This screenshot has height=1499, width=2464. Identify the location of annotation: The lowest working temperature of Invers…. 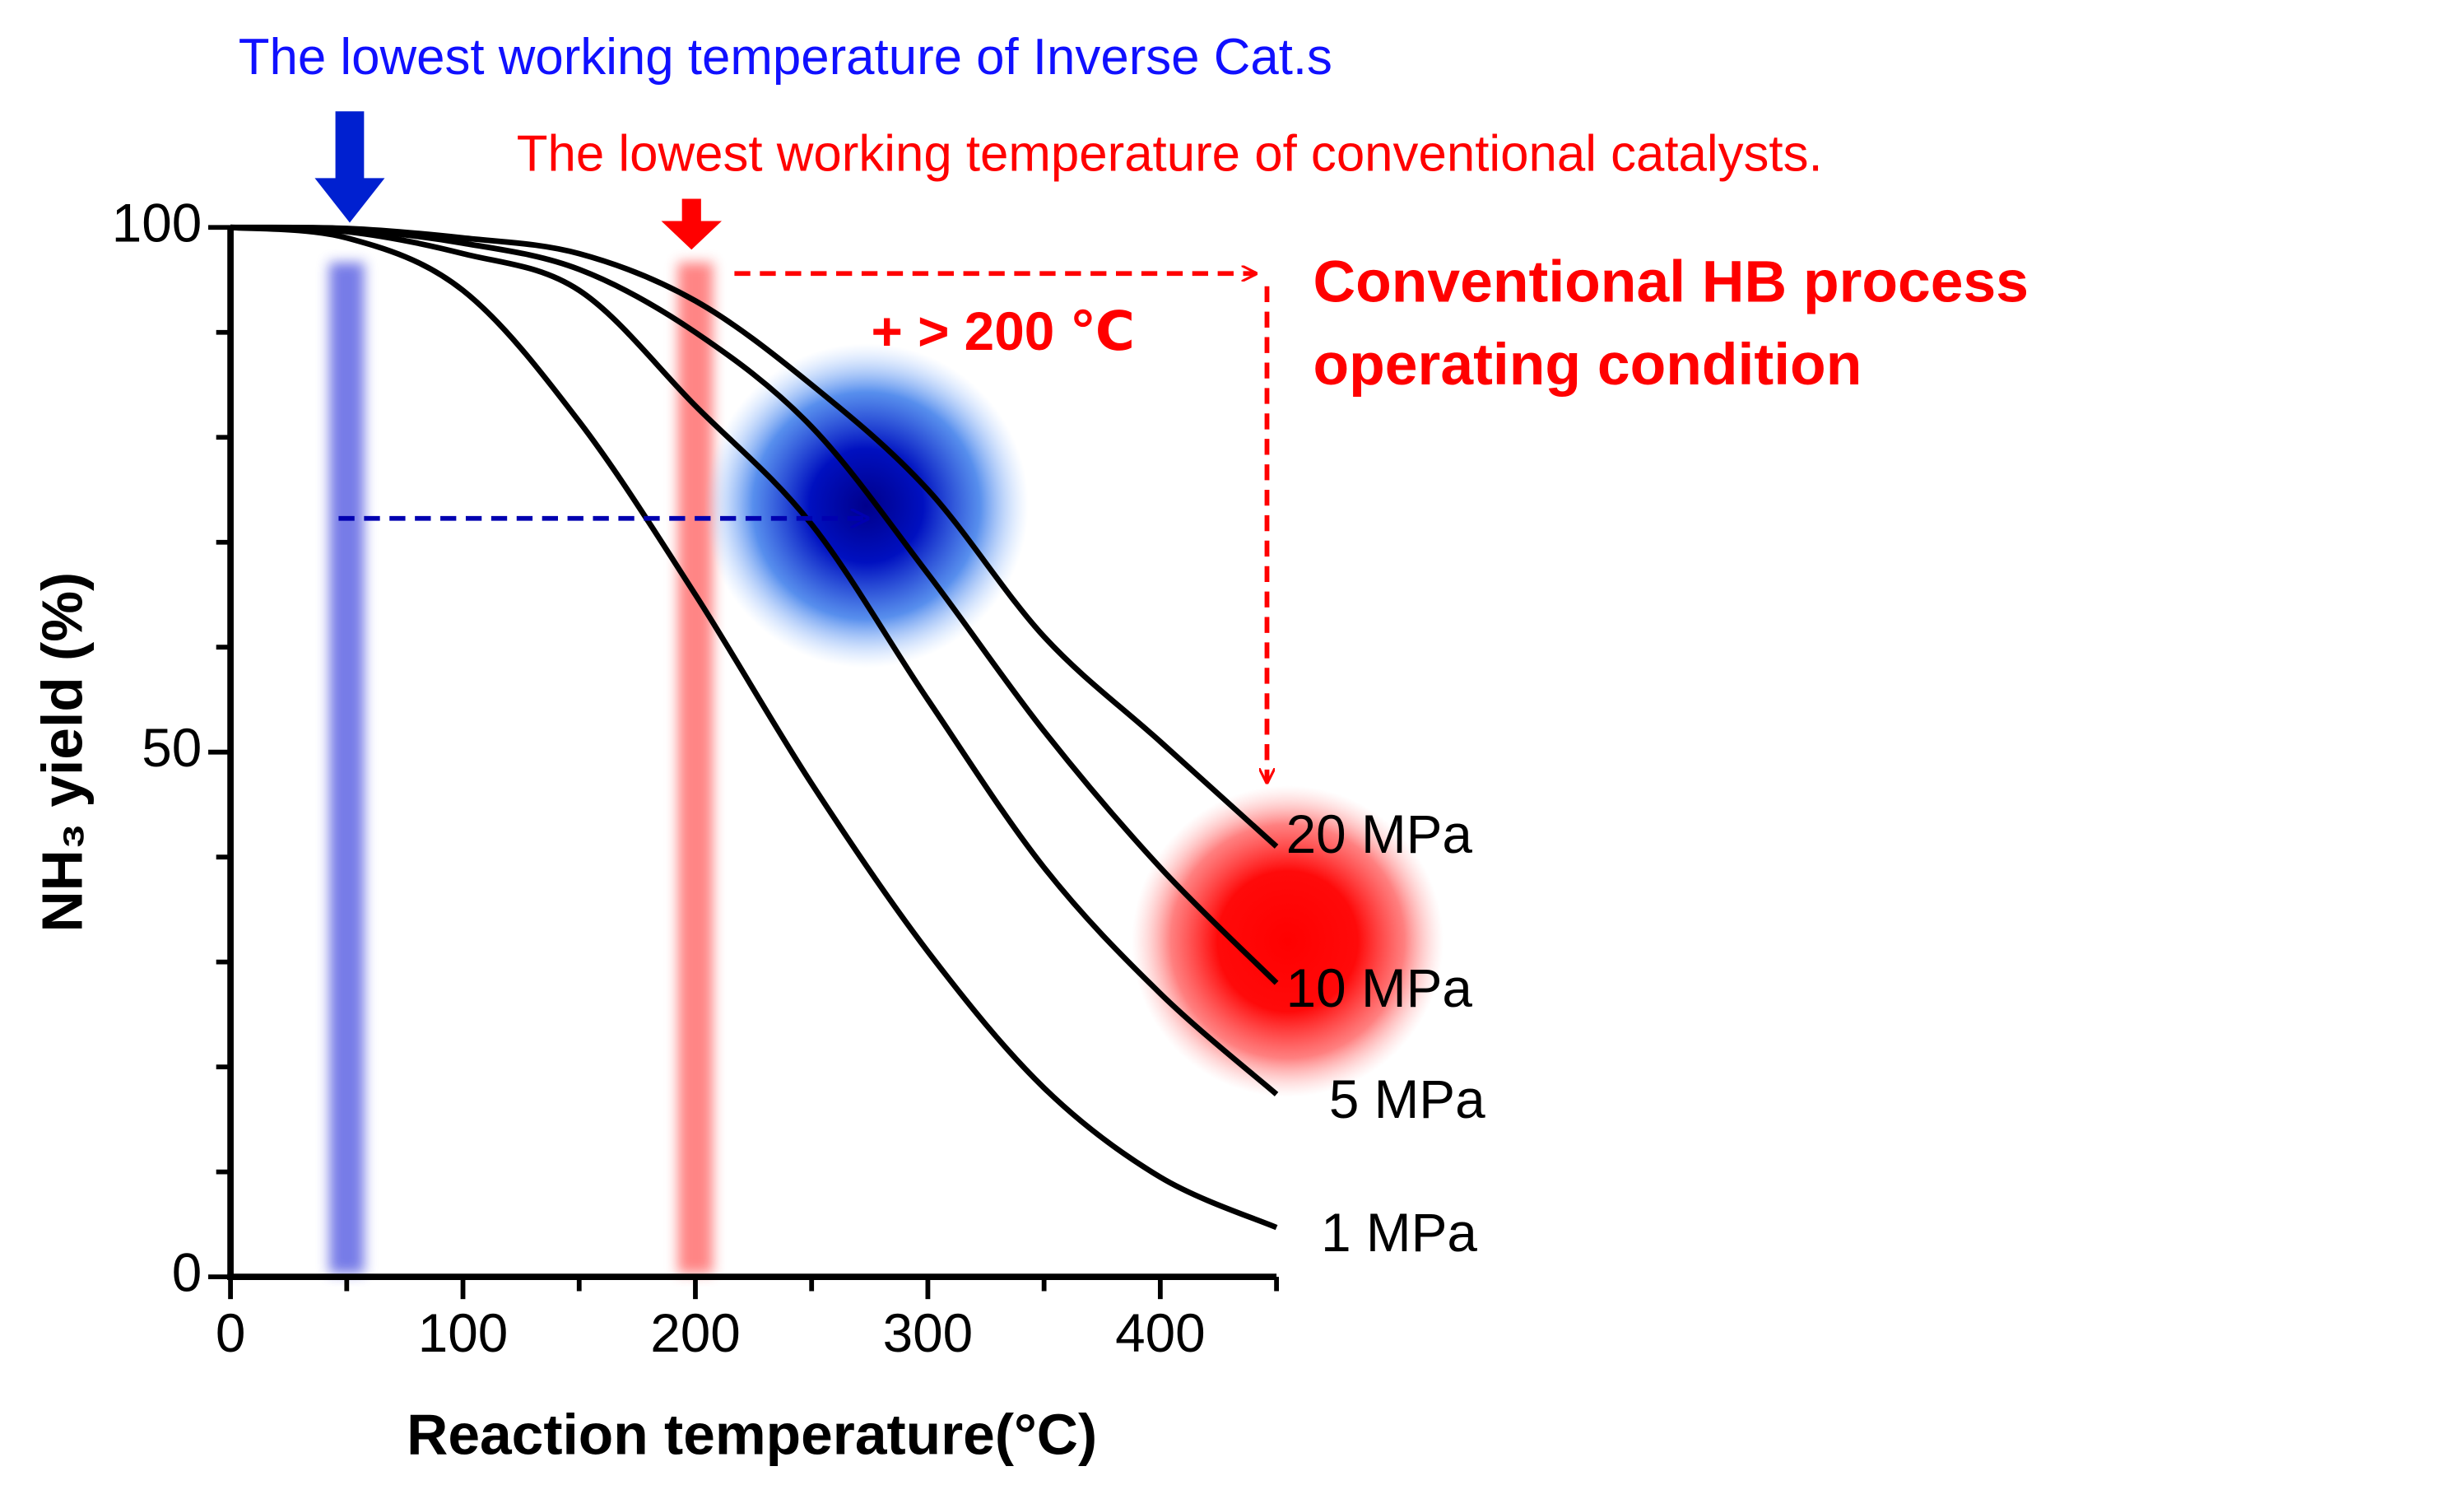
(785, 57).